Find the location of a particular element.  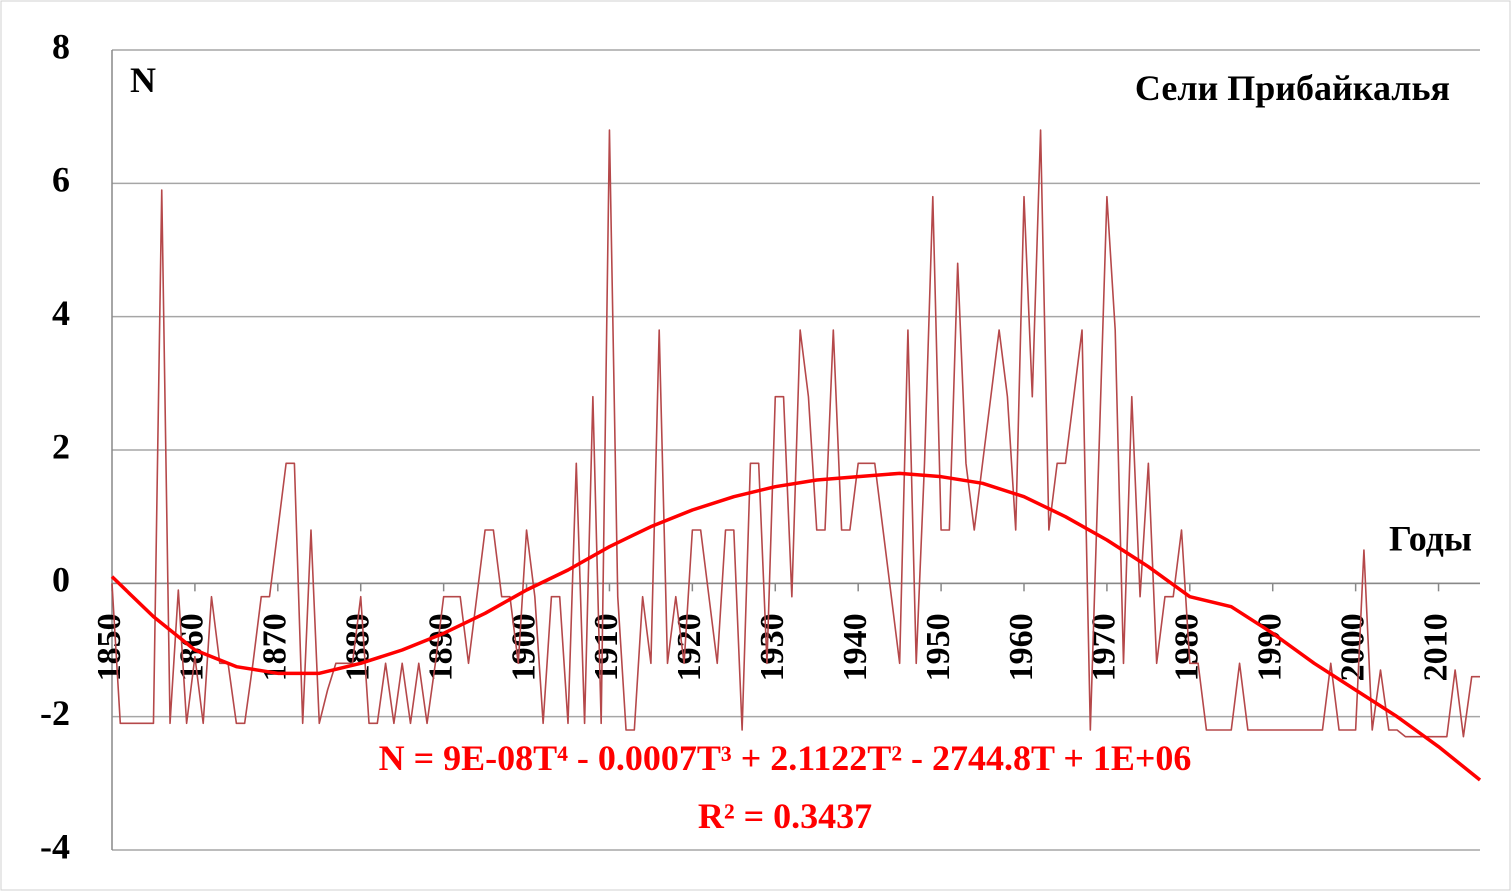

y-tick-label: 2 is located at coordinates (61, 446).